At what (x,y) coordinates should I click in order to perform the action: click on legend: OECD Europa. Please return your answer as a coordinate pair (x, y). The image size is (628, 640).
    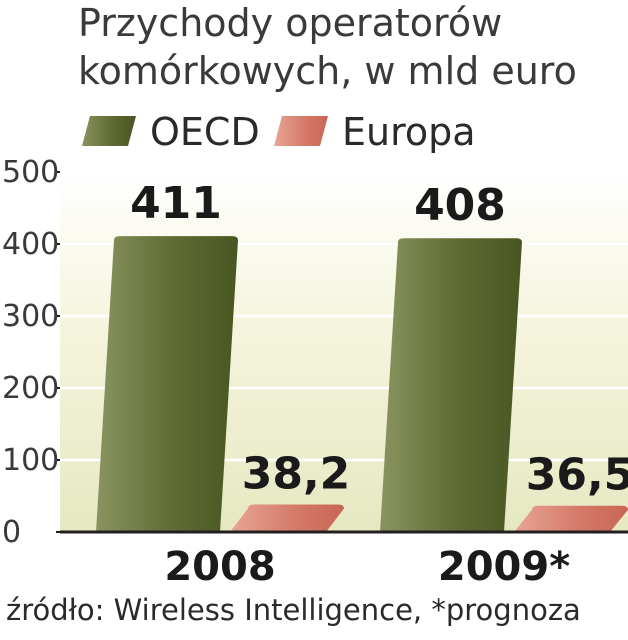
    Looking at the image, I should click on (279, 132).